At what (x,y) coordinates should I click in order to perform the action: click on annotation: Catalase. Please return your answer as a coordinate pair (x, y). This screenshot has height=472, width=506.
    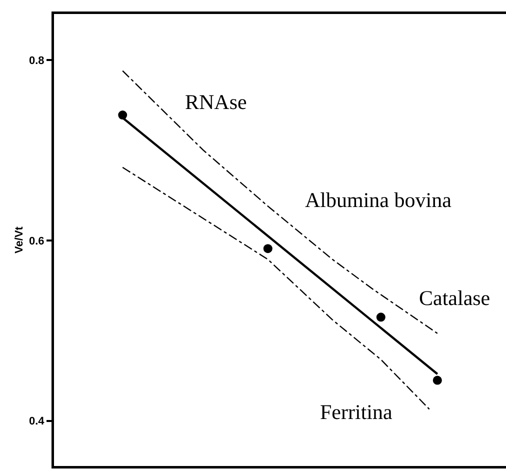
    Looking at the image, I should click on (454, 298).